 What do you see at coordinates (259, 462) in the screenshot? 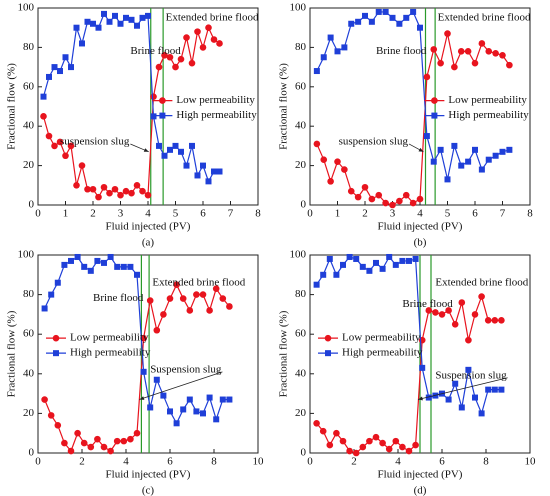
I see `x-tick-label: 10` at bounding box center [259, 462].